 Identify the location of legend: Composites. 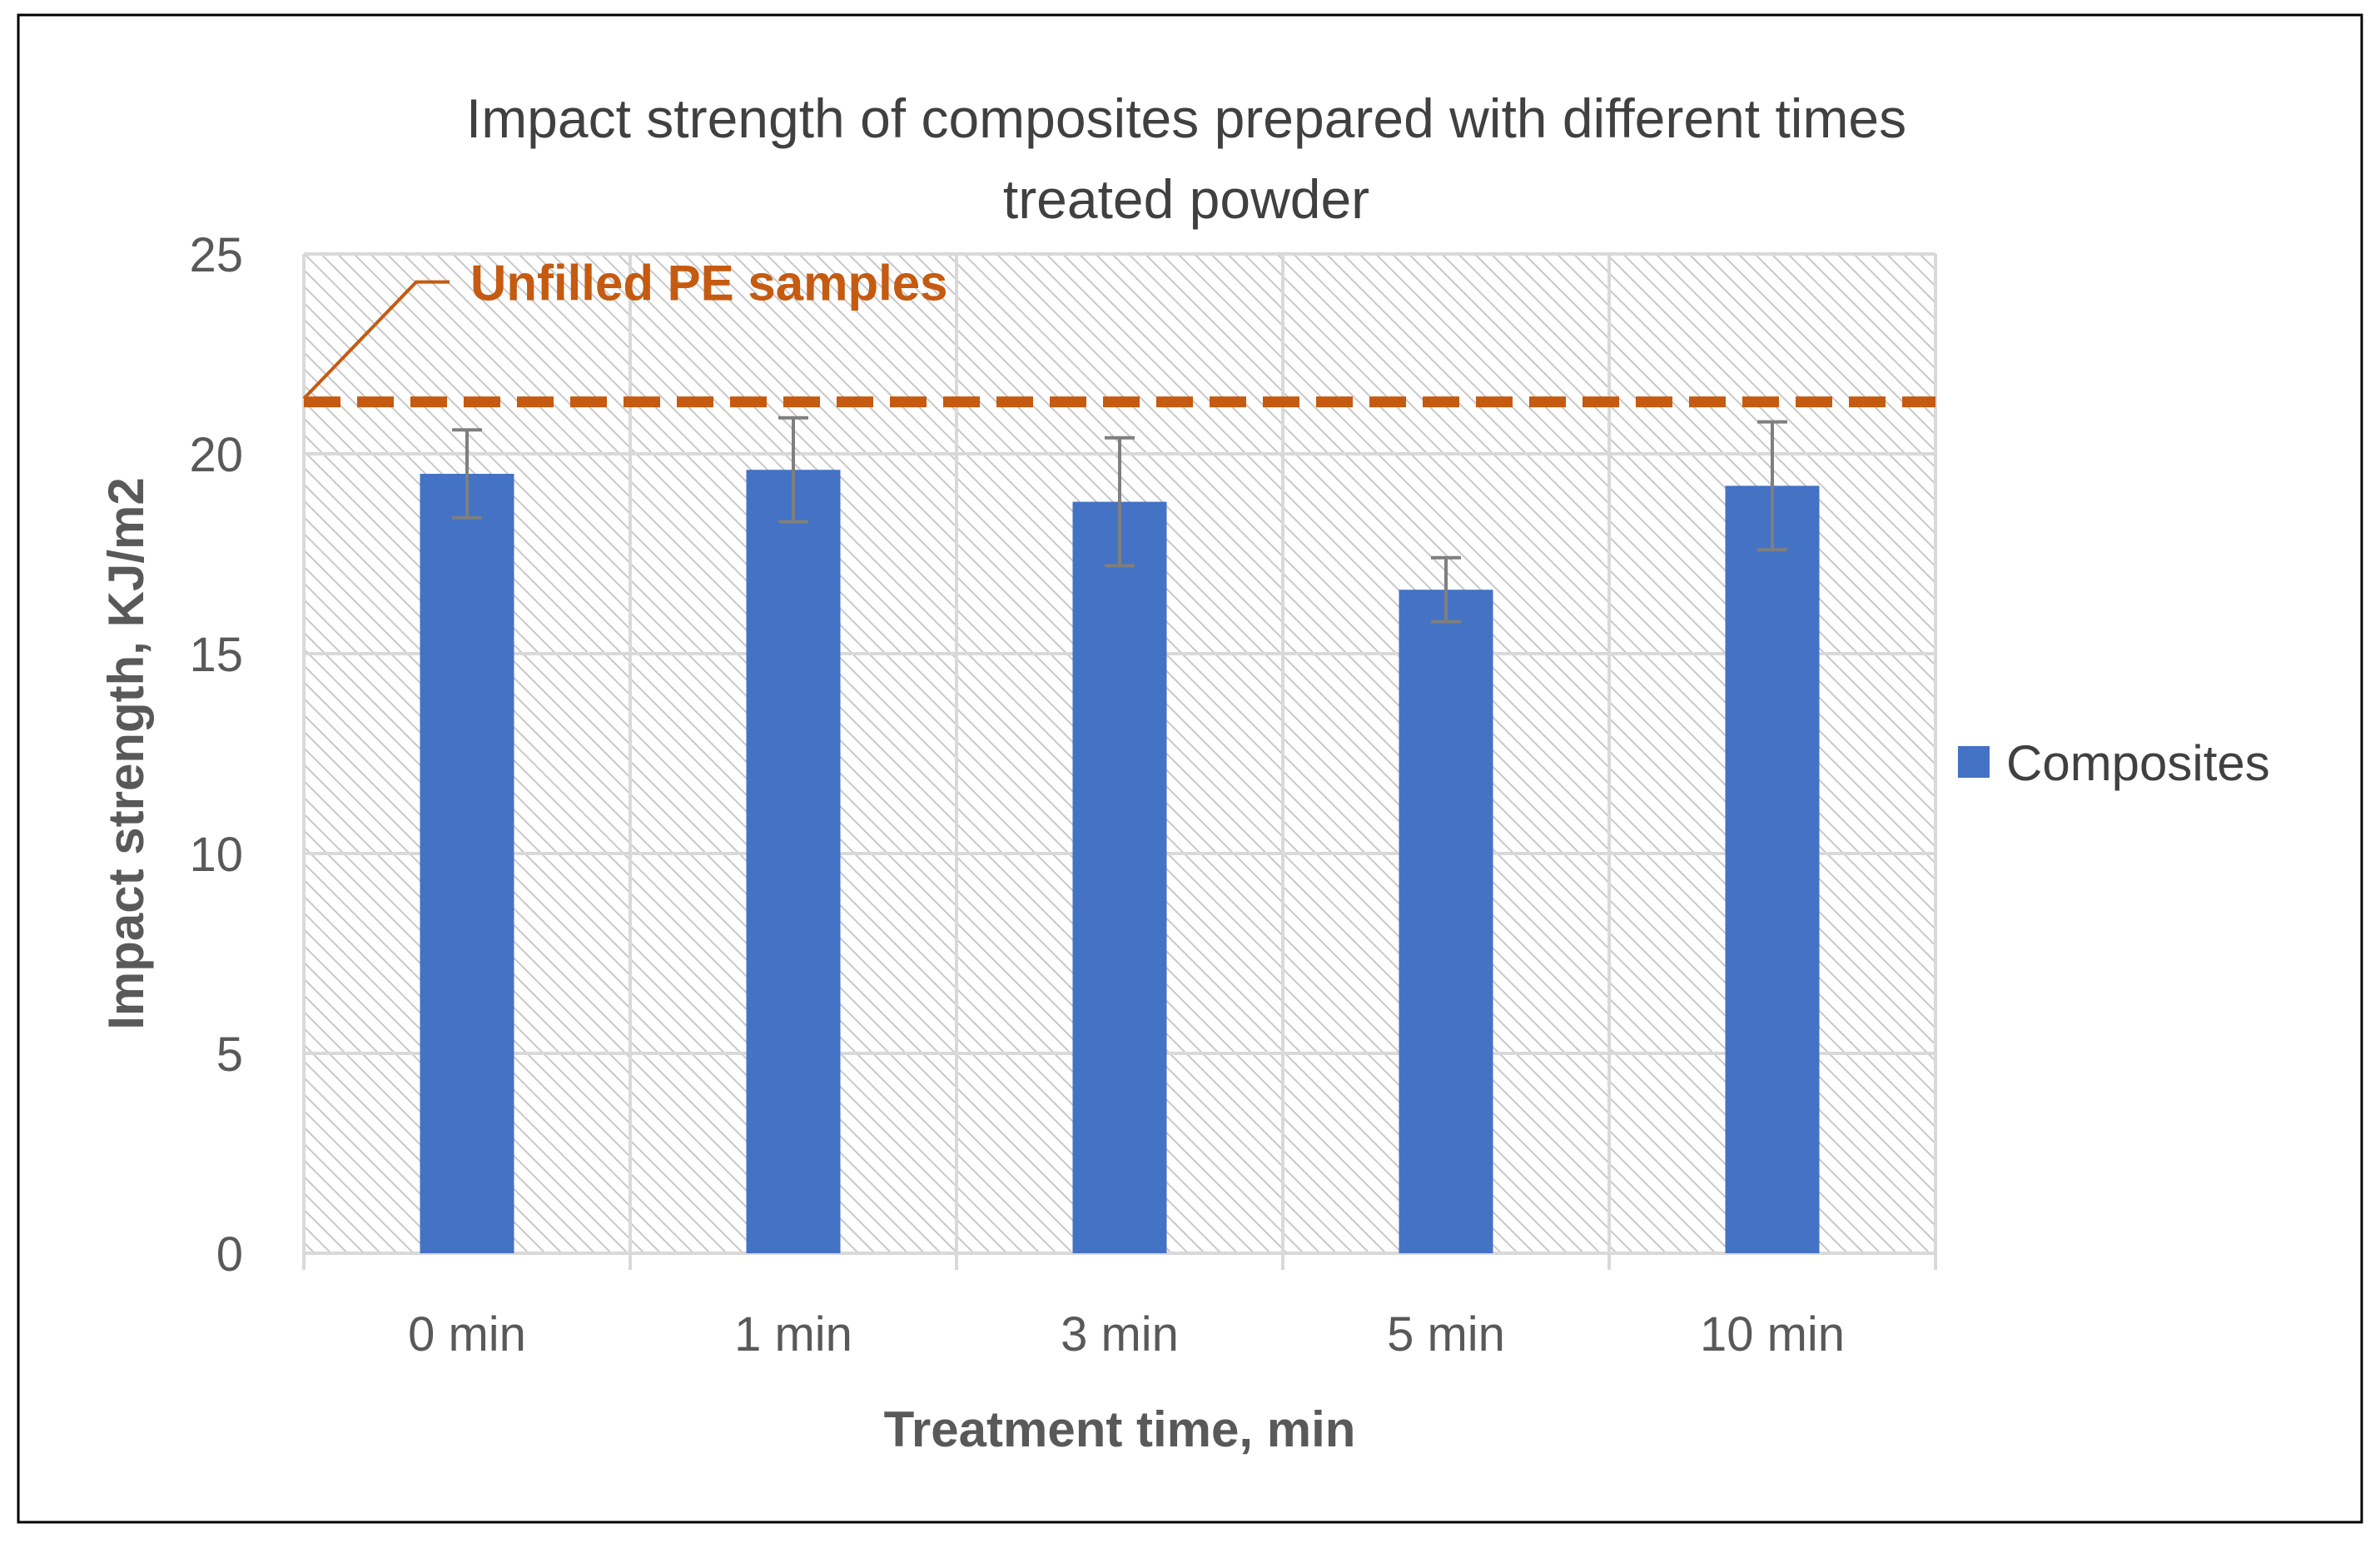
(2114, 763).